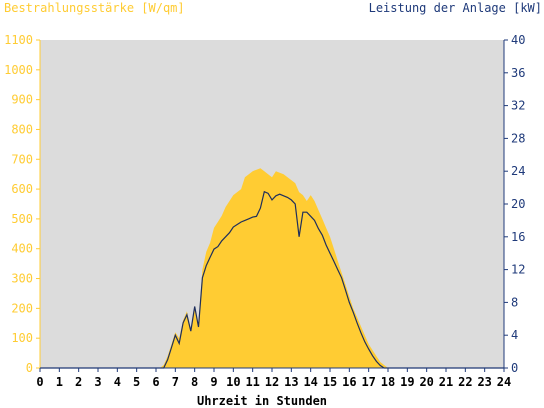  I want to click on left-tick-label: 900, so click(22, 100).